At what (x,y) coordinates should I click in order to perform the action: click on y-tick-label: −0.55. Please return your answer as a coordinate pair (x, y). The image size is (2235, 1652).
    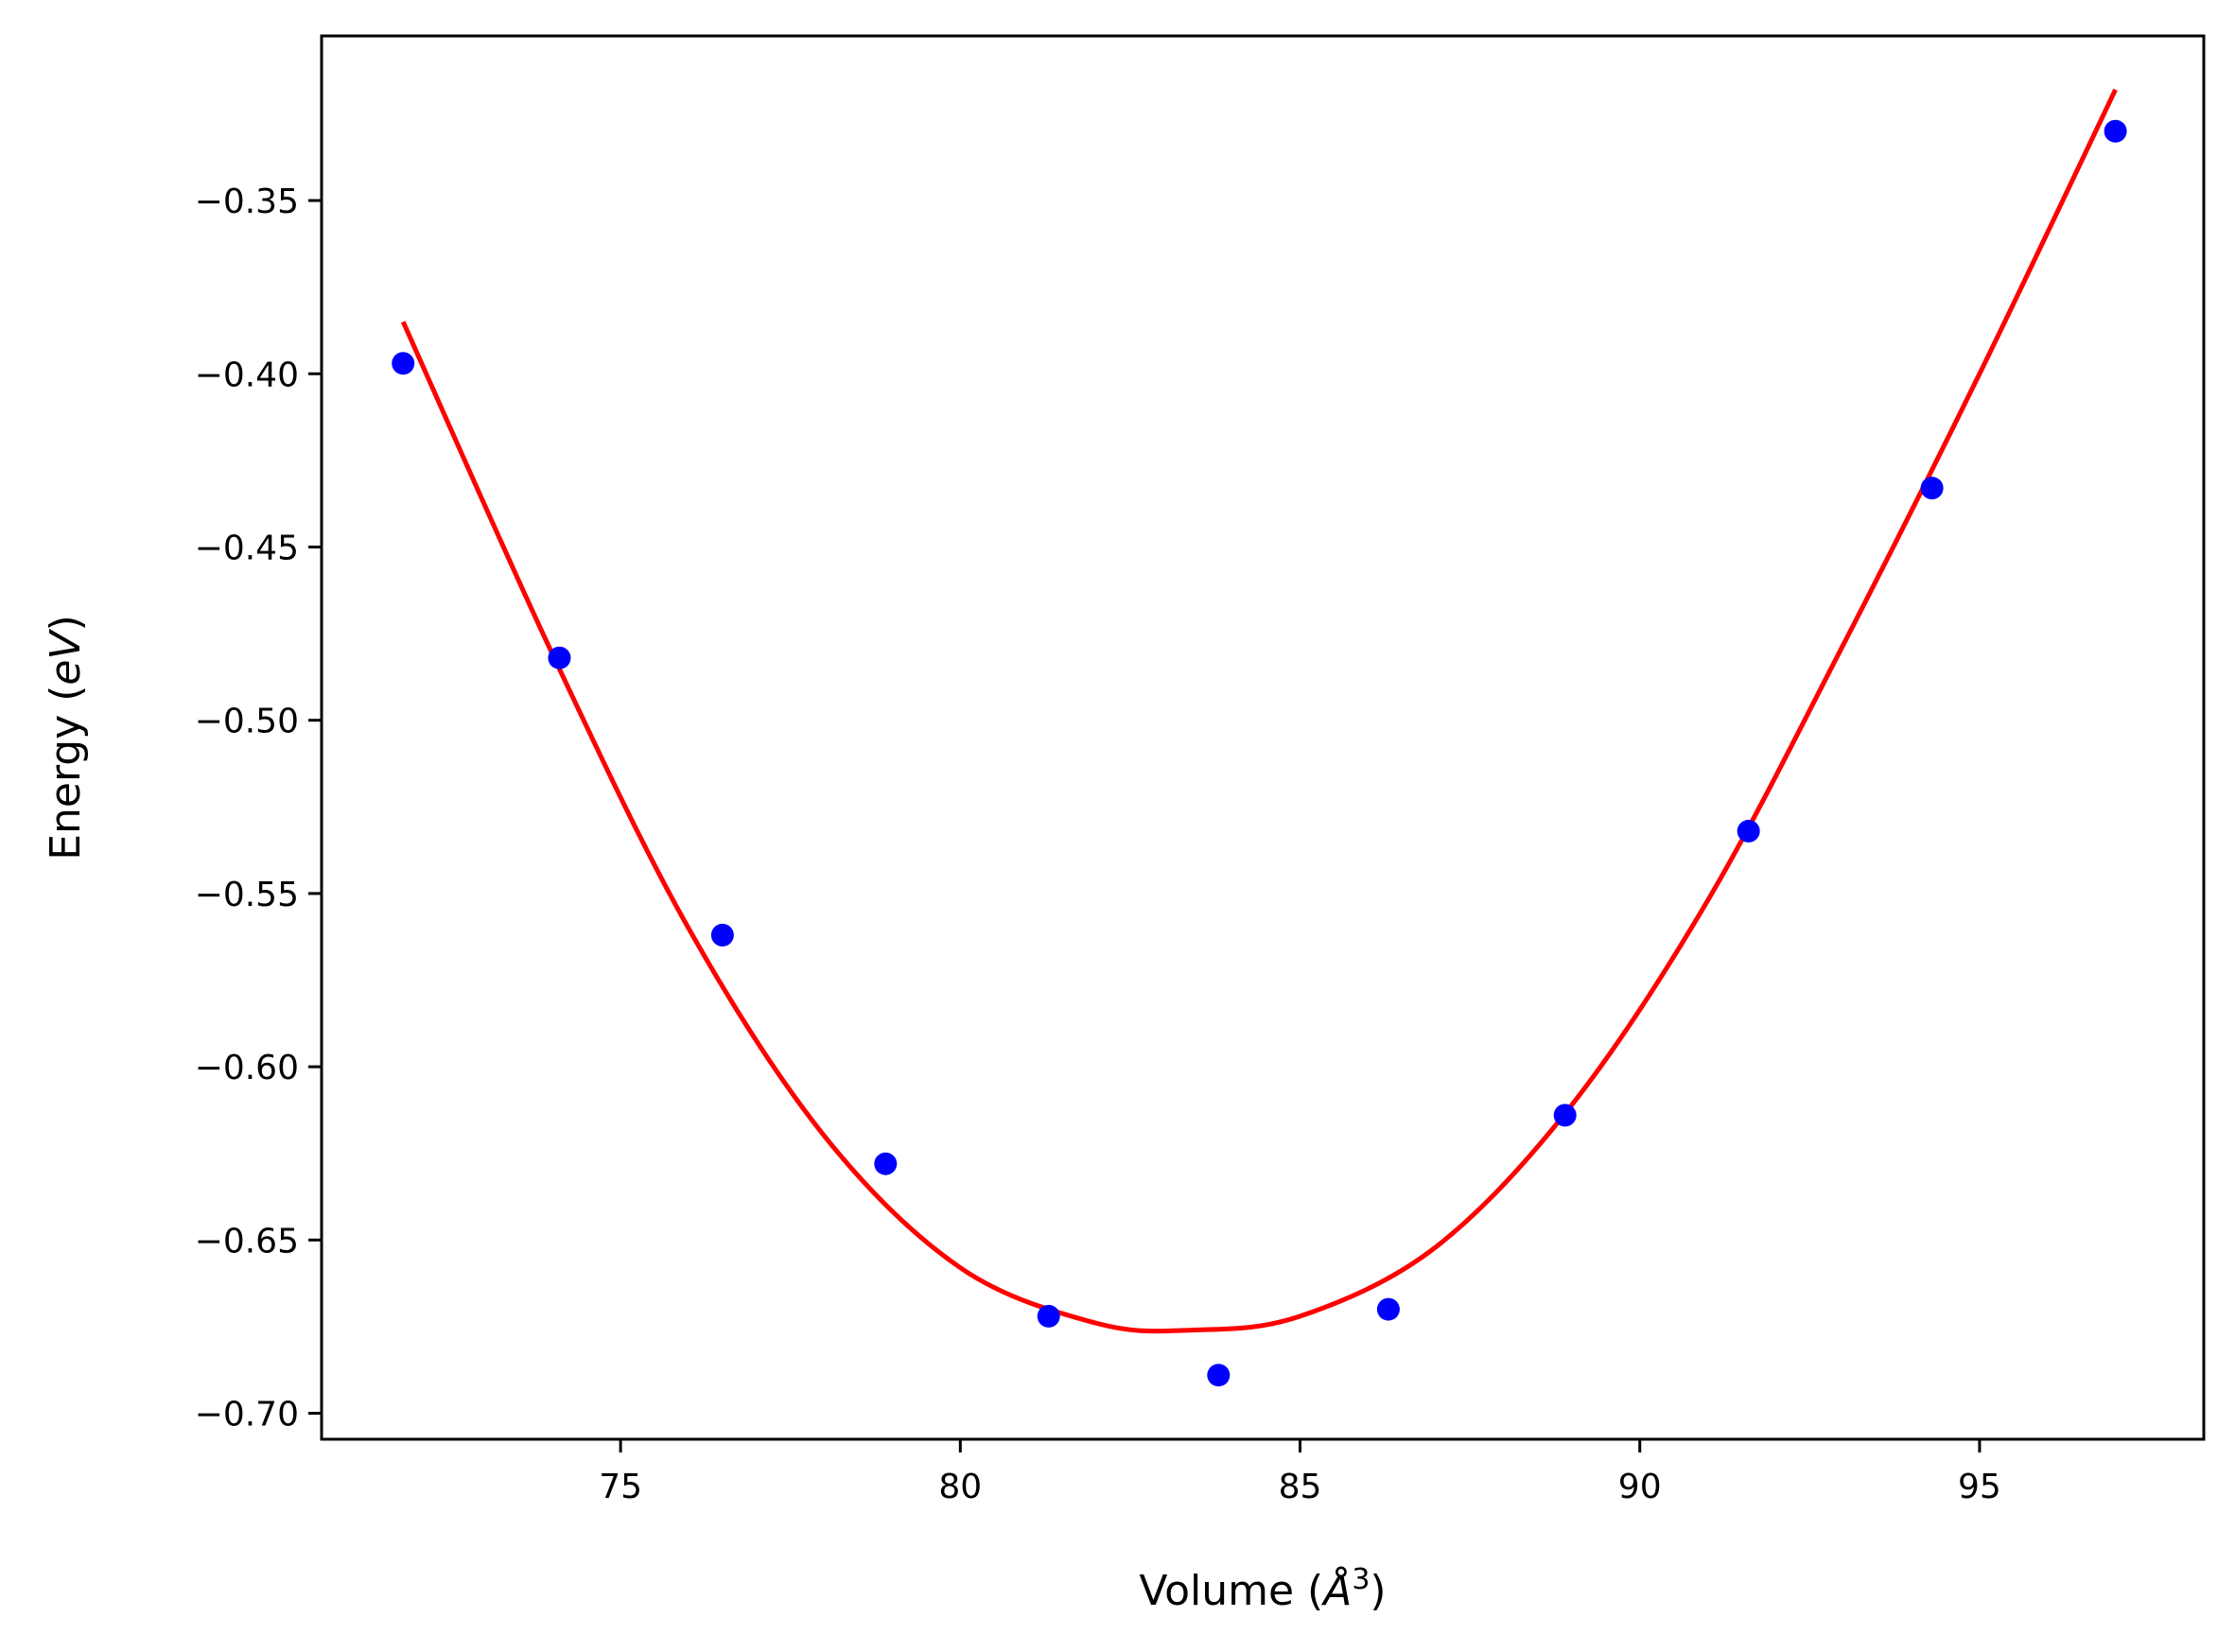
    Looking at the image, I should click on (247, 895).